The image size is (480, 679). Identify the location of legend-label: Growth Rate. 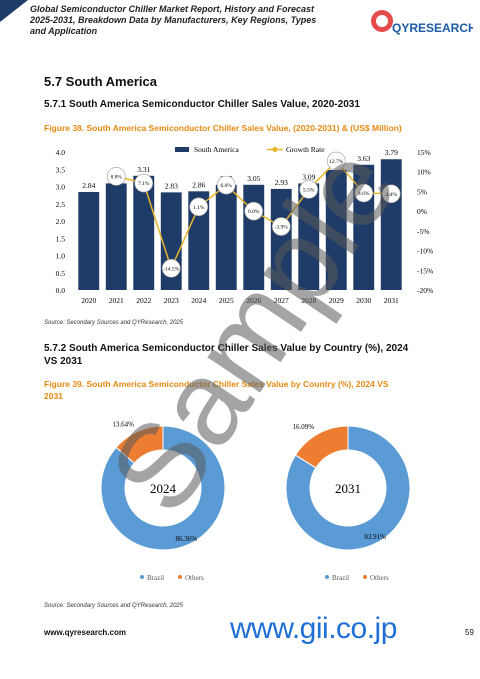
(305, 149).